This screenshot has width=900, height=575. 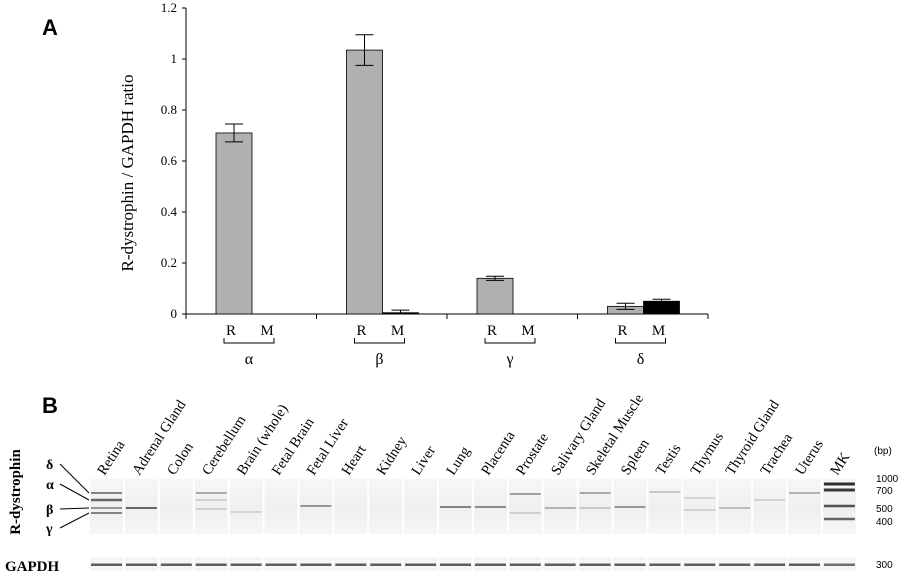 I want to click on y-tick-label: 0.8, so click(x=169, y=109).